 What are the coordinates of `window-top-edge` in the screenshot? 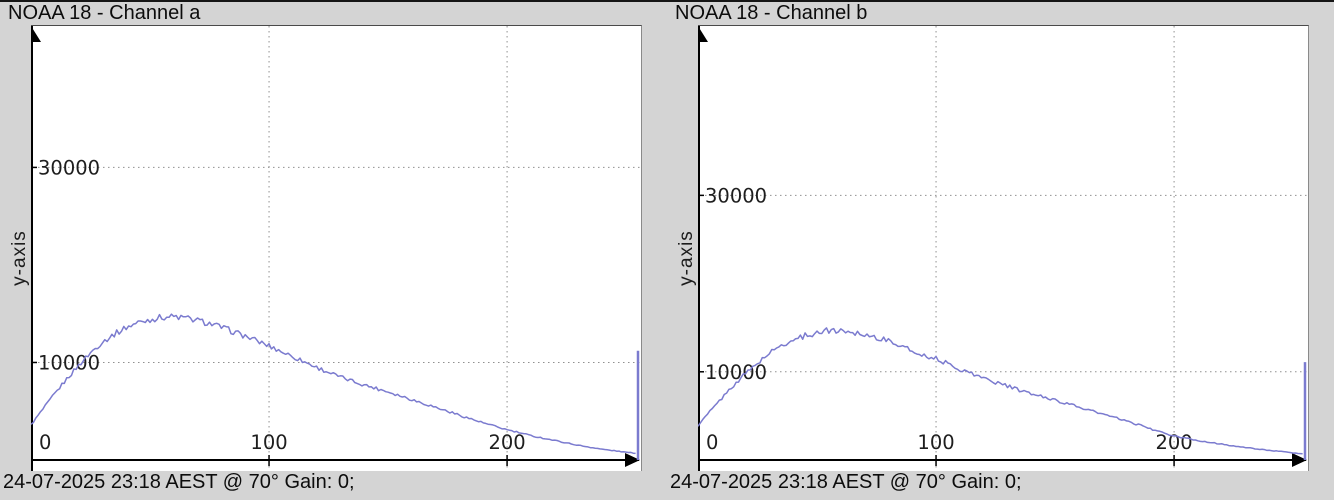 It's located at (667, 1).